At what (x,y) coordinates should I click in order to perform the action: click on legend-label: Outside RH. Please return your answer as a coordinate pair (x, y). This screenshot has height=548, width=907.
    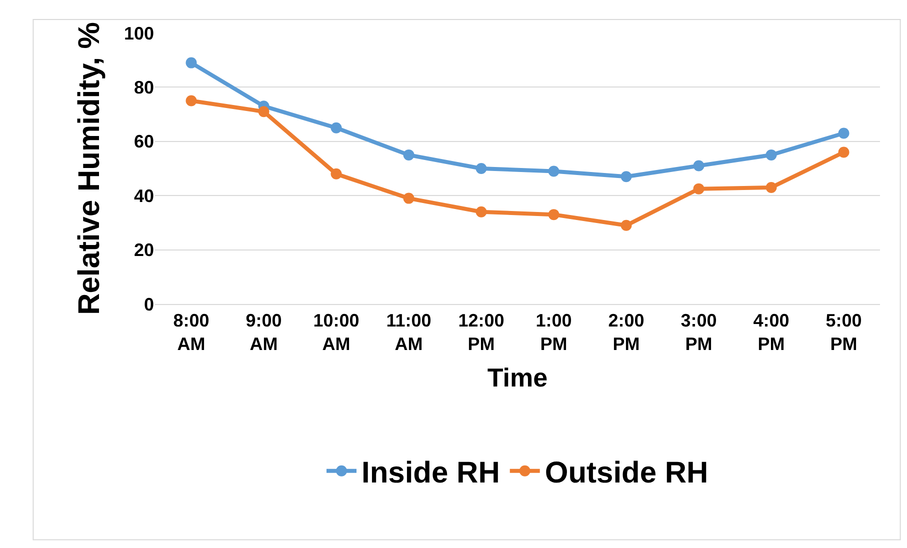
    Looking at the image, I should click on (626, 473).